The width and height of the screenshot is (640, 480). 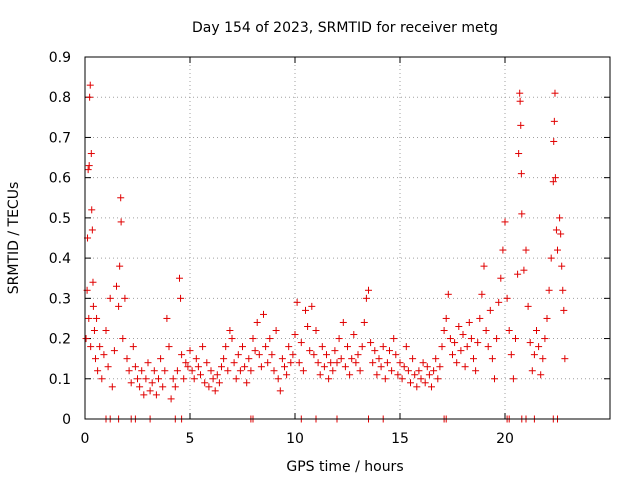 I want to click on x-tick-label: 20, so click(x=505, y=439).